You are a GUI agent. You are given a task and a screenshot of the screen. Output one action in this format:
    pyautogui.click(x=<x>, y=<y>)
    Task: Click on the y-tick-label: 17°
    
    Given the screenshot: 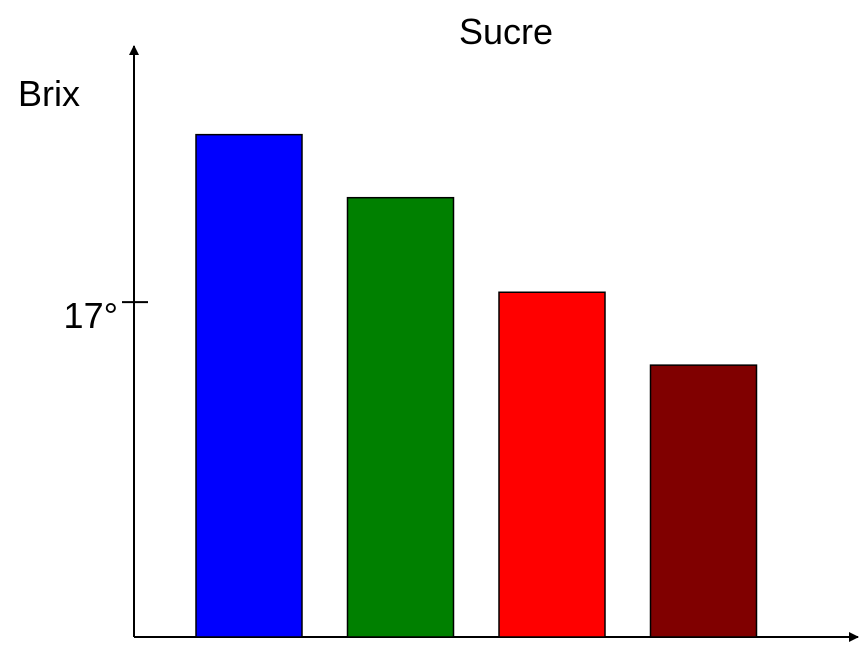 What is the action you would take?
    pyautogui.click(x=91, y=315)
    